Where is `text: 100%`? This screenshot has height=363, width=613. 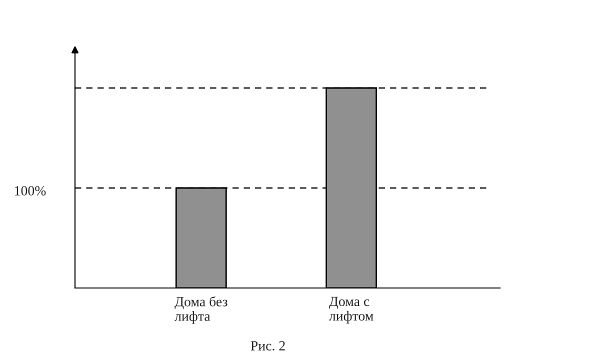
text: 100% is located at coordinates (30, 191).